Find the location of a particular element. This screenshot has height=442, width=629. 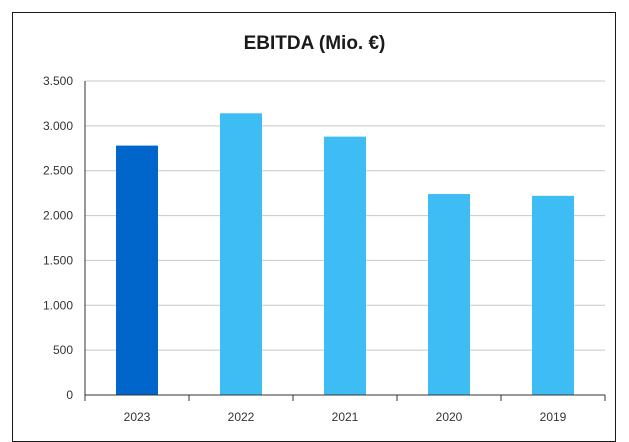

y-tick-label: 3.500 is located at coordinates (58, 81).